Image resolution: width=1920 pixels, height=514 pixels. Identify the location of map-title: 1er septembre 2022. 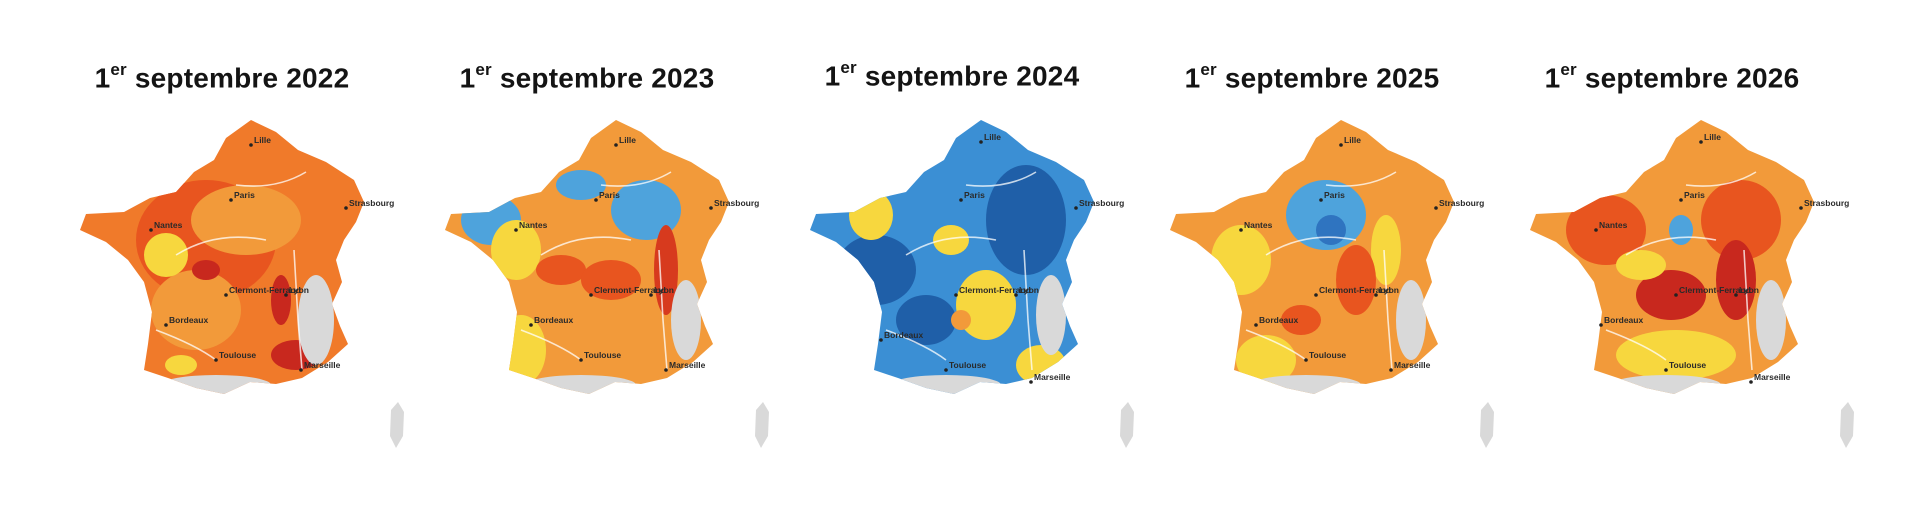
(222, 77).